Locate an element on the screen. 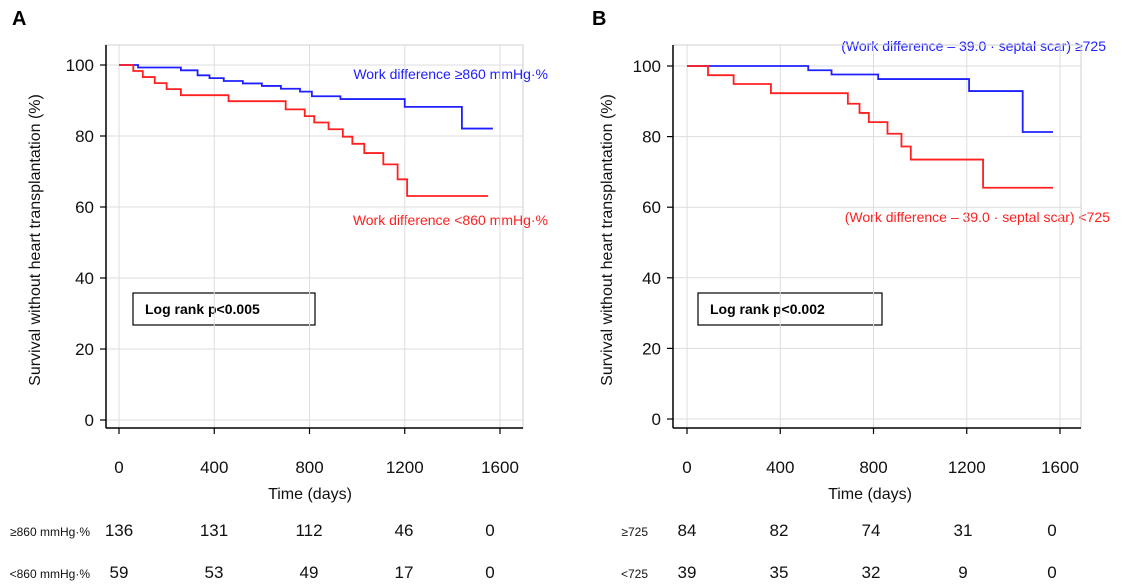  panel-a-xtick-label: 1200 is located at coordinates (405, 467).